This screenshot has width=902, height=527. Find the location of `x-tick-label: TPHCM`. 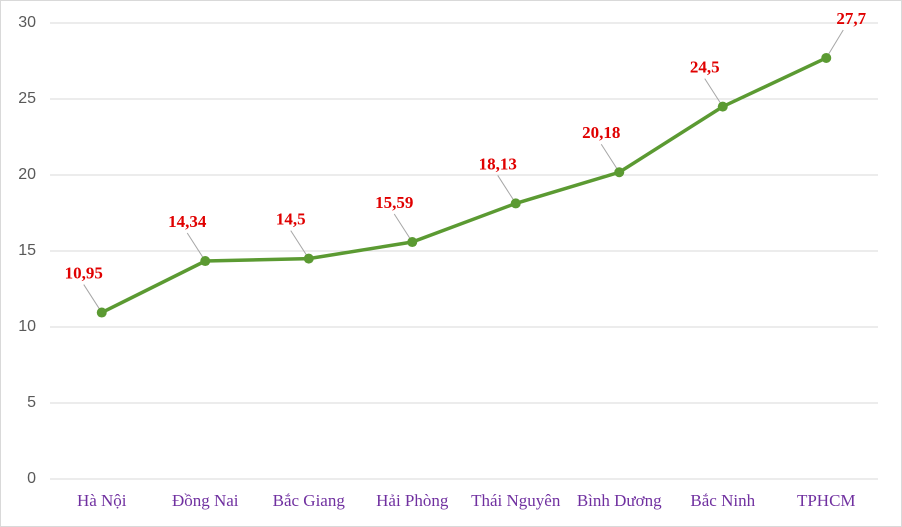

x-tick-label: TPHCM is located at coordinates (826, 500).